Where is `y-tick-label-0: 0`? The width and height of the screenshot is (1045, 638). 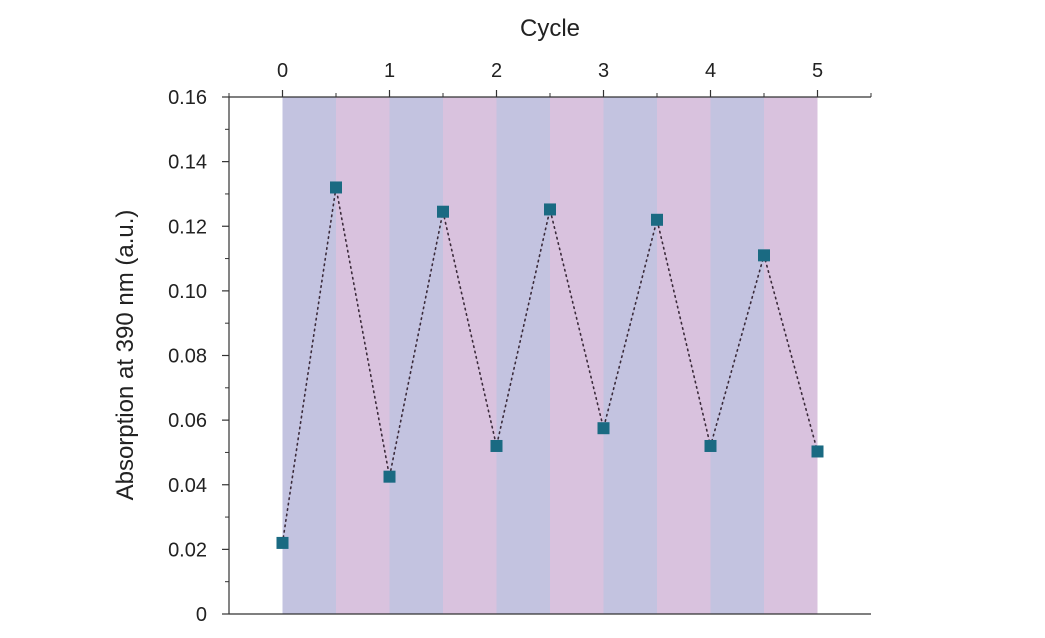 y-tick-label-0: 0 is located at coordinates (201, 615).